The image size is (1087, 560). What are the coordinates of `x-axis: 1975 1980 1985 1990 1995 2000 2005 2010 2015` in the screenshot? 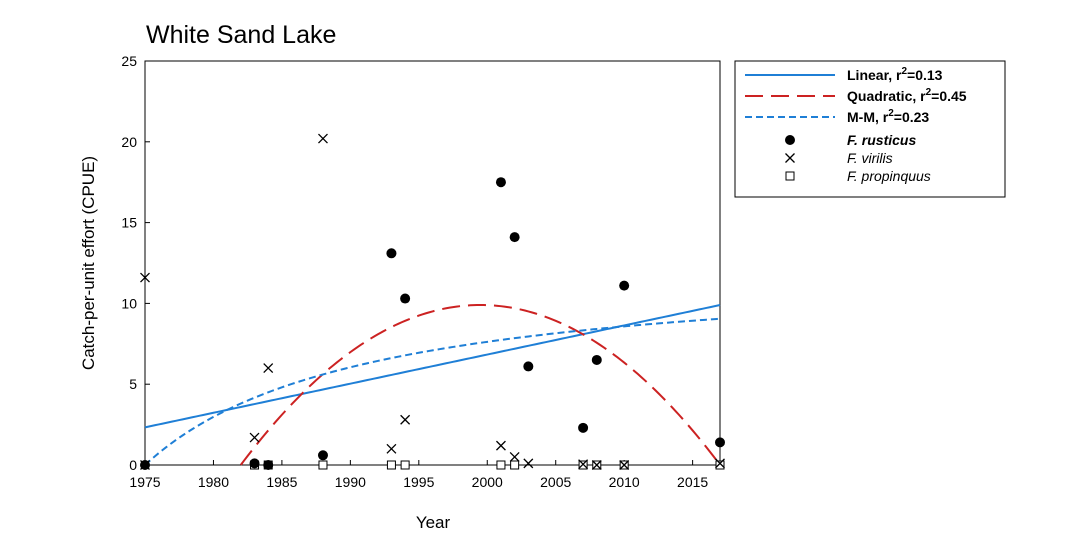 It's located at (418, 475).